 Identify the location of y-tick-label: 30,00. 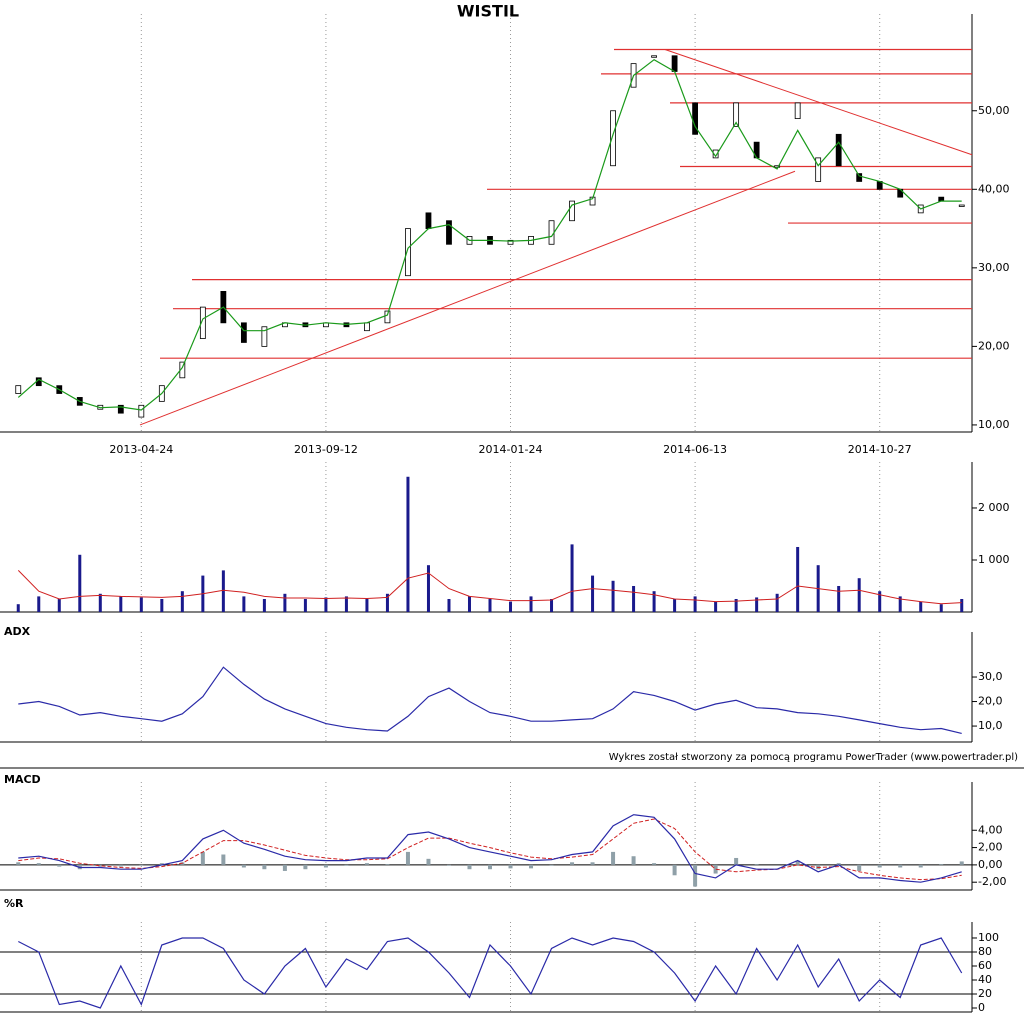
(994, 267).